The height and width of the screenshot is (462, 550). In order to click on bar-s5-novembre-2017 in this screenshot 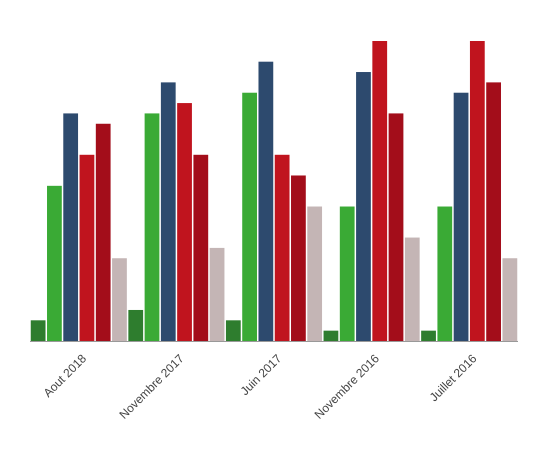, I will do `click(201, 247)`.